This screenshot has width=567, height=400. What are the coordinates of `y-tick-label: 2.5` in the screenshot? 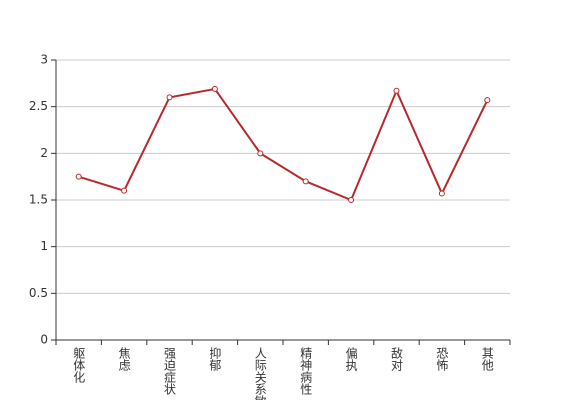 It's located at (38, 106).